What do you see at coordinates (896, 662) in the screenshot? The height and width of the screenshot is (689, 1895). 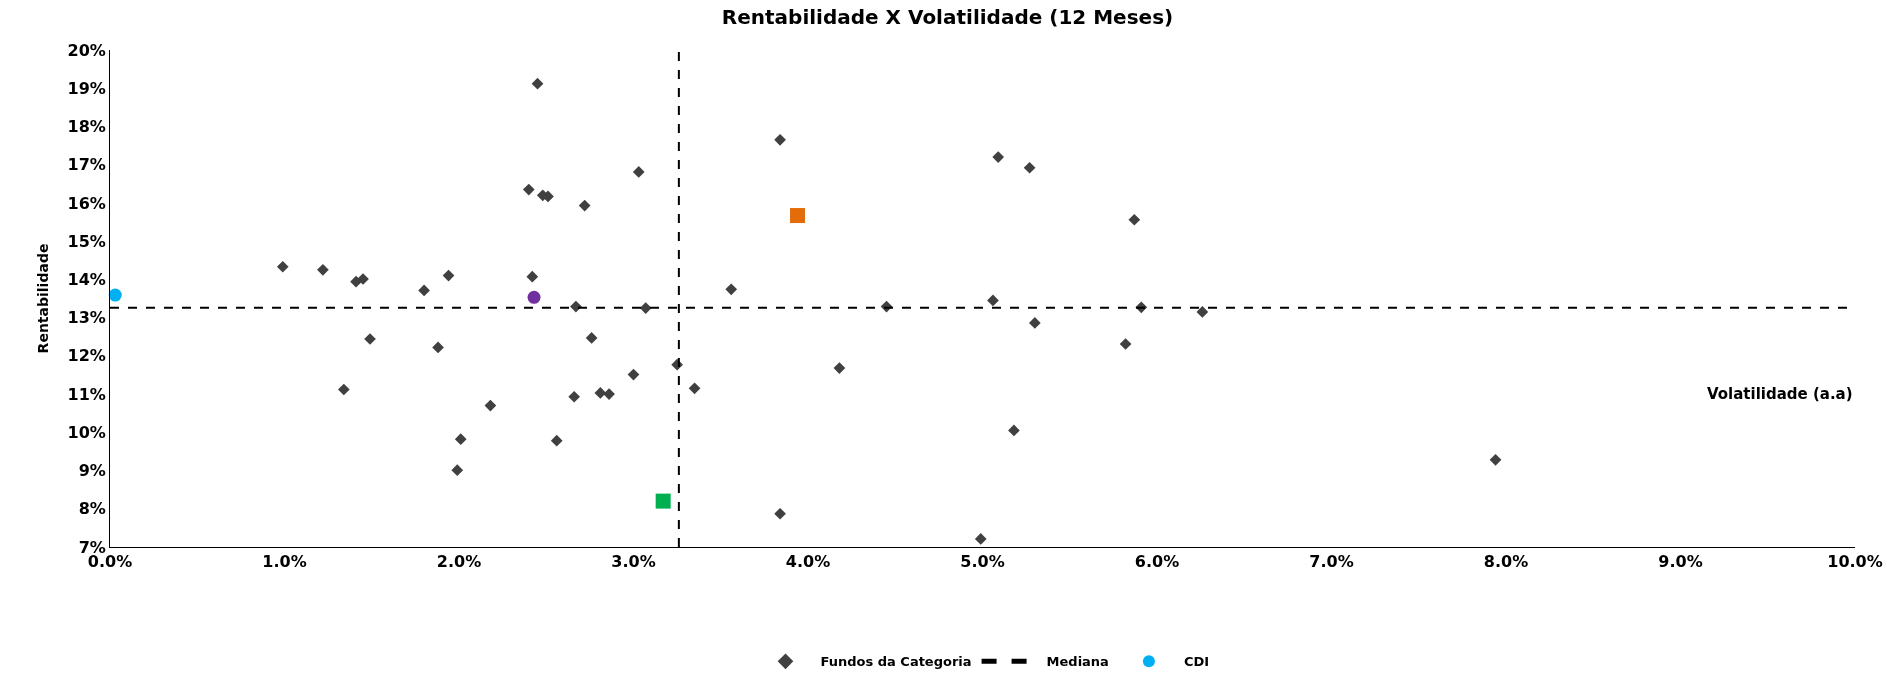 I see `legend-label: Fundos da Categoria` at bounding box center [896, 662].